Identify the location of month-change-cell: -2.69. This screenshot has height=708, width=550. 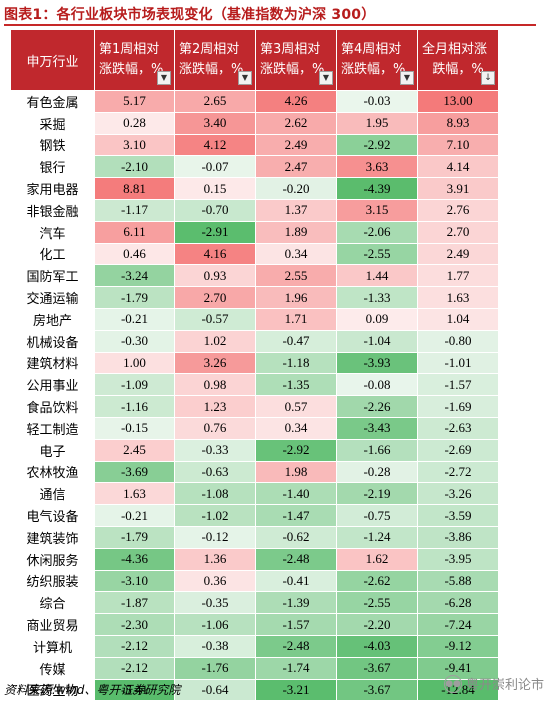
(458, 450).